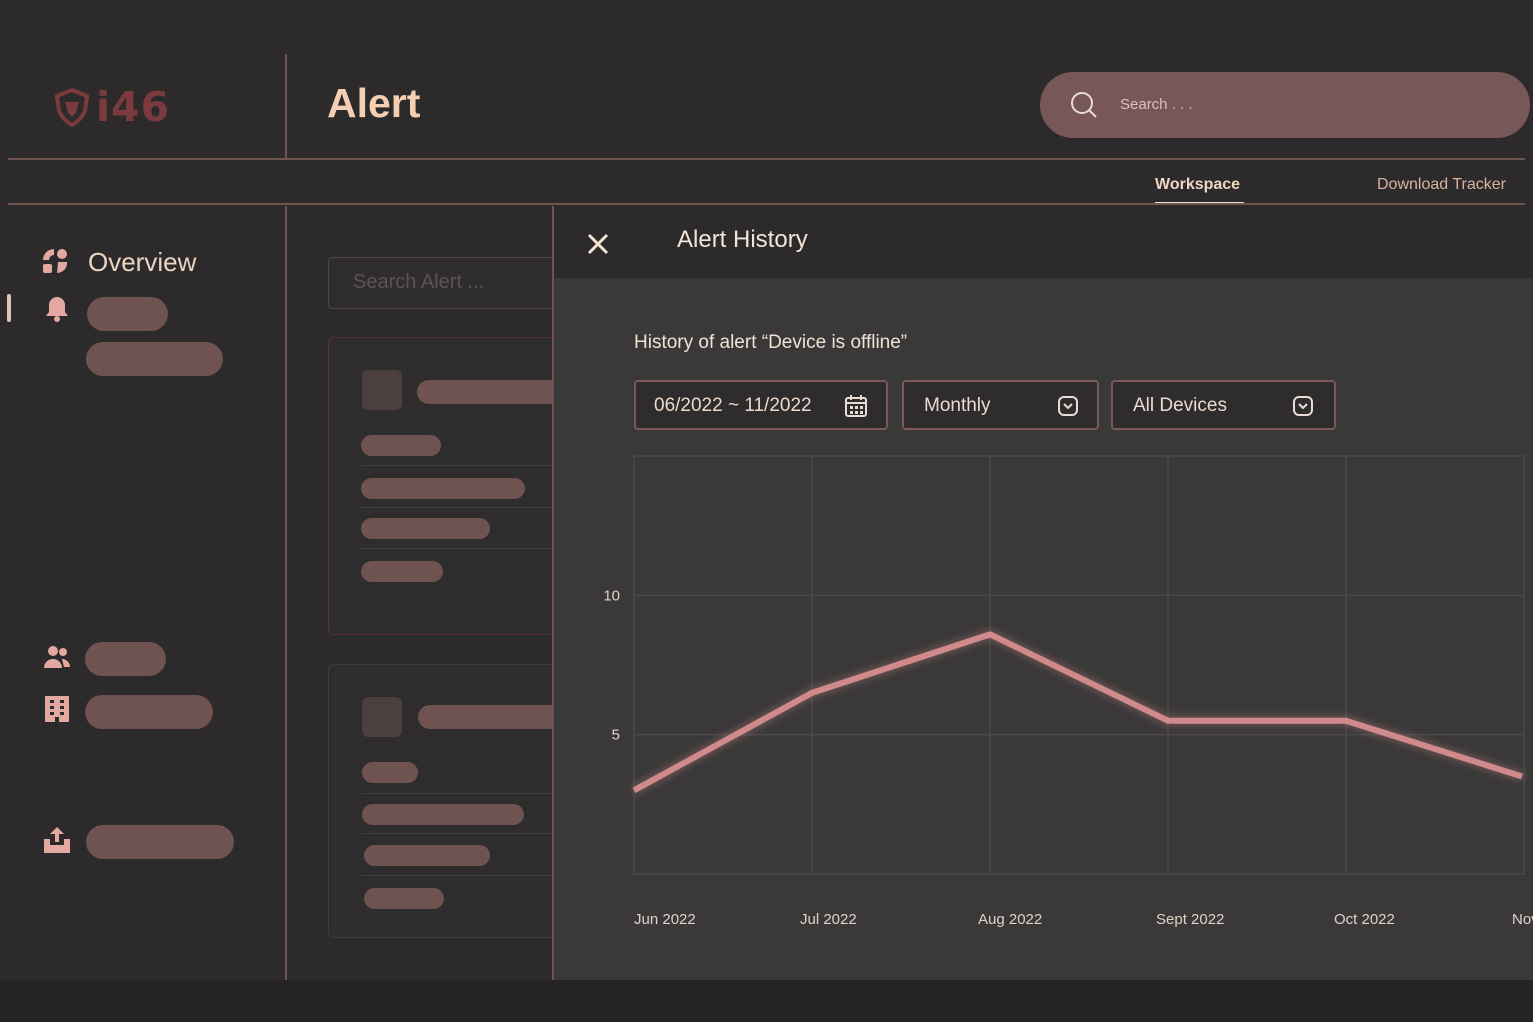 This screenshot has height=1022, width=1533. What do you see at coordinates (286, 593) in the screenshot?
I see `sidebar-divider` at bounding box center [286, 593].